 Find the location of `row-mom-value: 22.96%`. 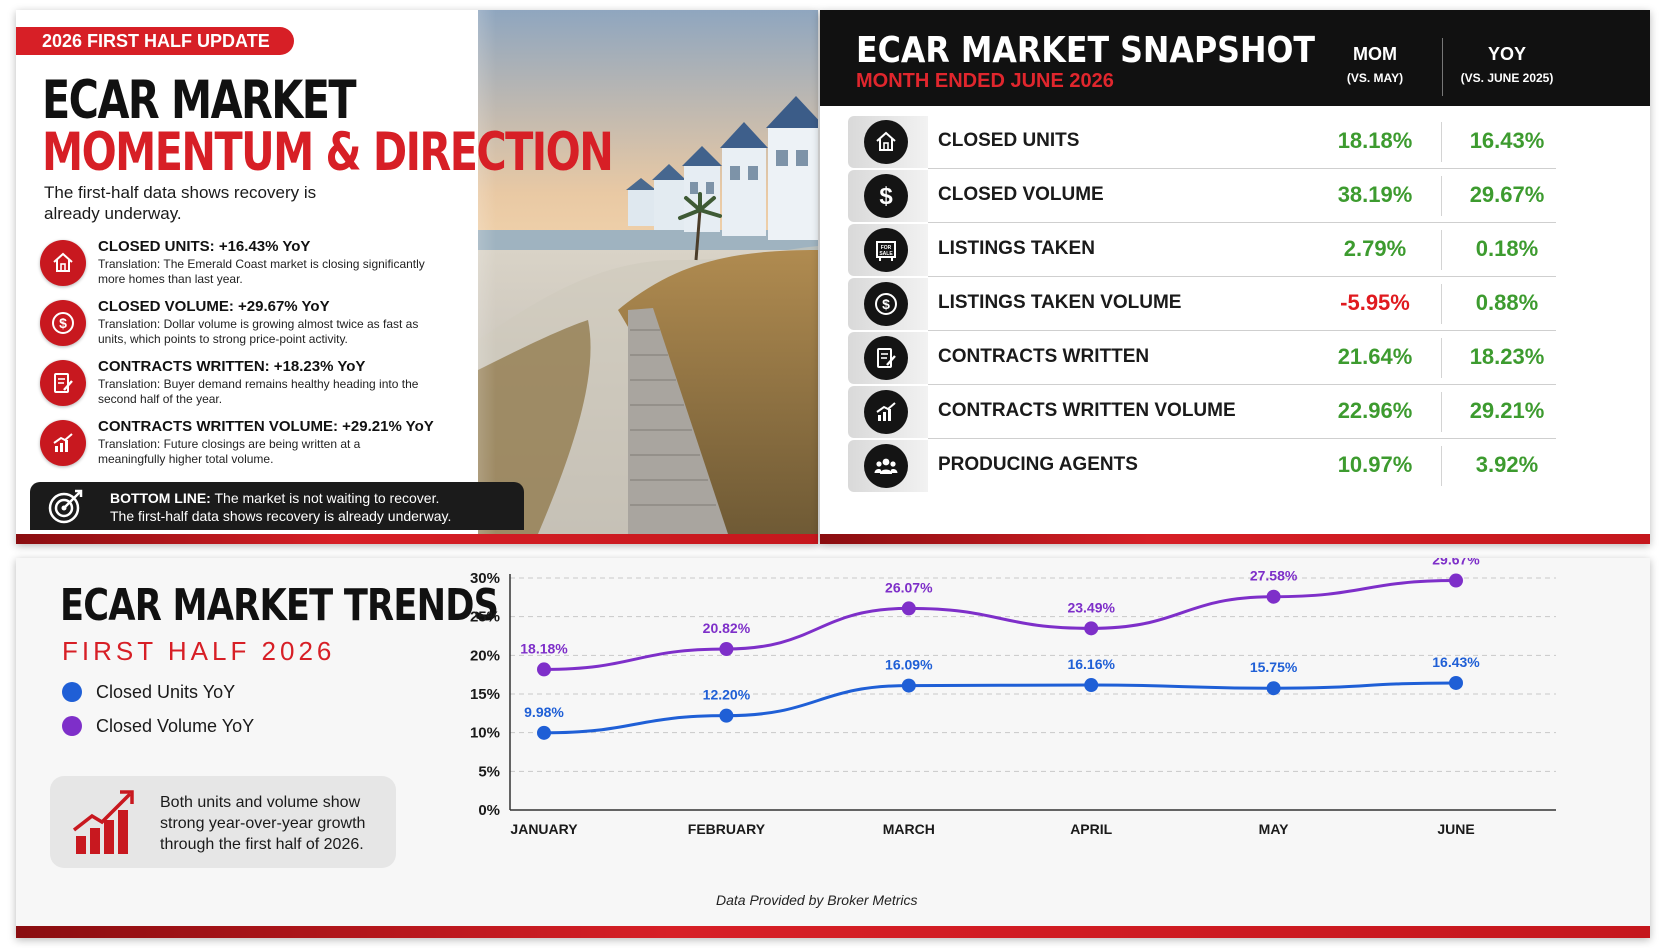

row-mom-value: 22.96% is located at coordinates (1375, 410).